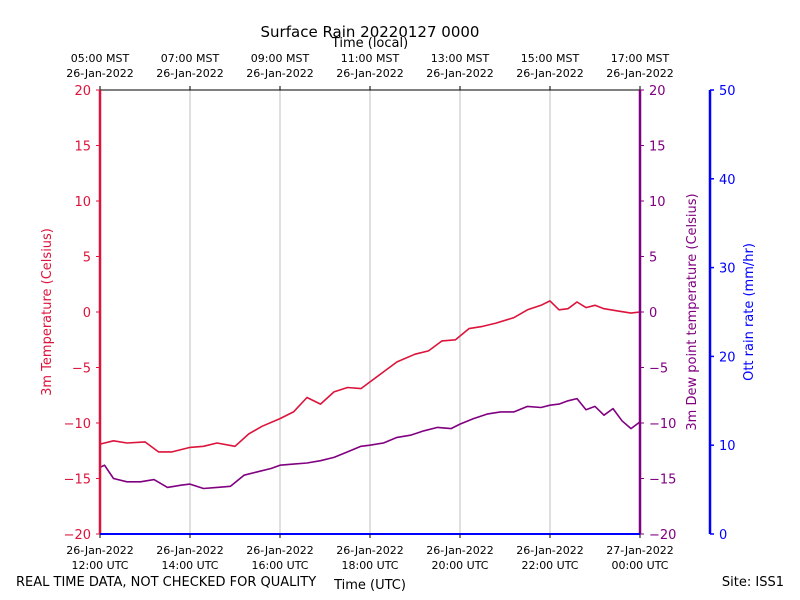 The width and height of the screenshot is (800, 600). What do you see at coordinates (727, 180) in the screenshot?
I see `y-right-rain-tick-label: 40` at bounding box center [727, 180].